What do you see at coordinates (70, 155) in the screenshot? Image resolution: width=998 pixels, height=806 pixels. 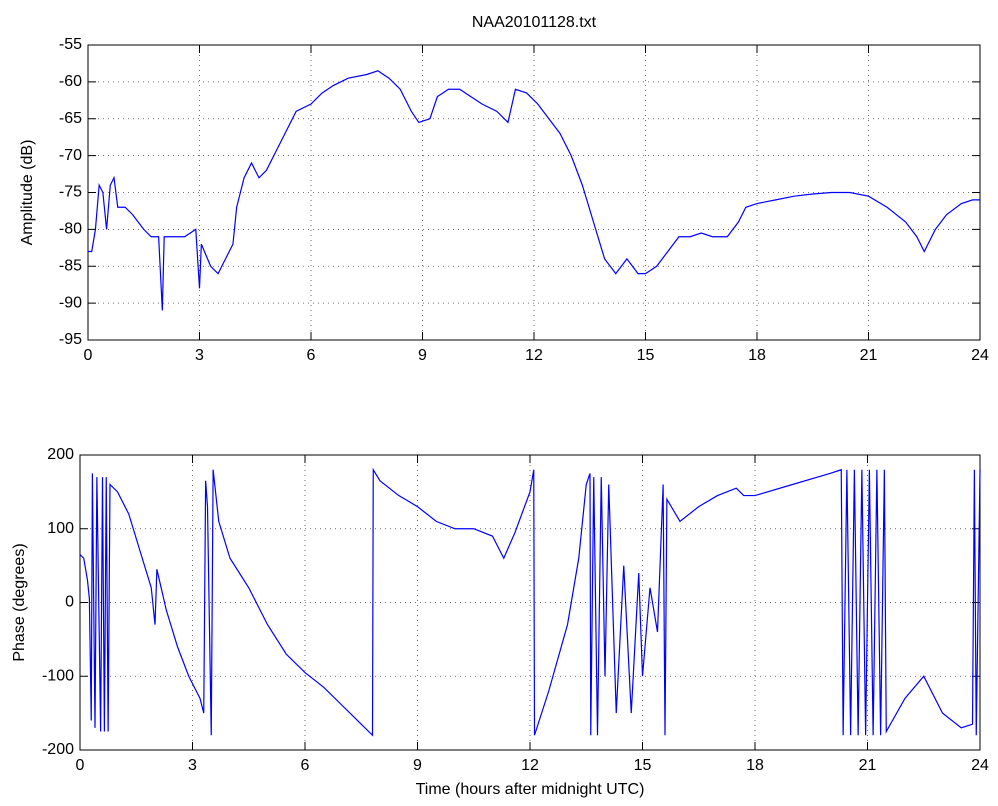 I see `y-tick-label: -70` at bounding box center [70, 155].